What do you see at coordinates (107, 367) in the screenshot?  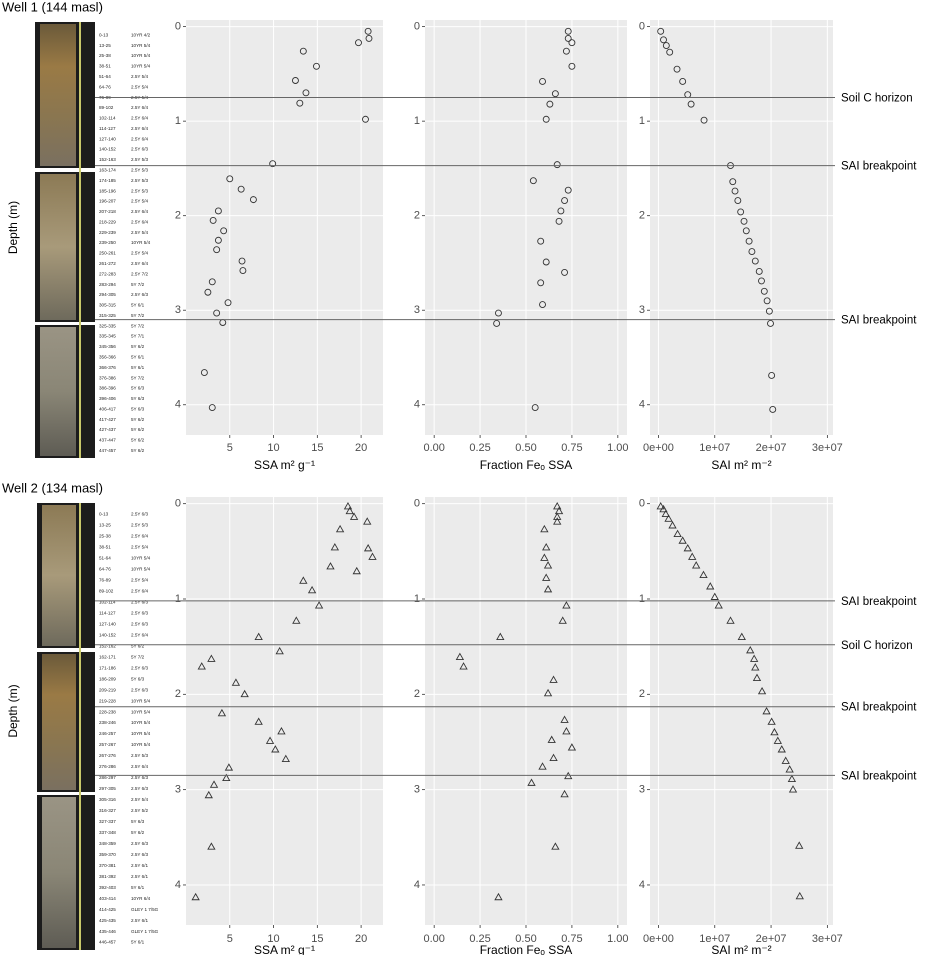 I see `sample-depth: 366-376` at bounding box center [107, 367].